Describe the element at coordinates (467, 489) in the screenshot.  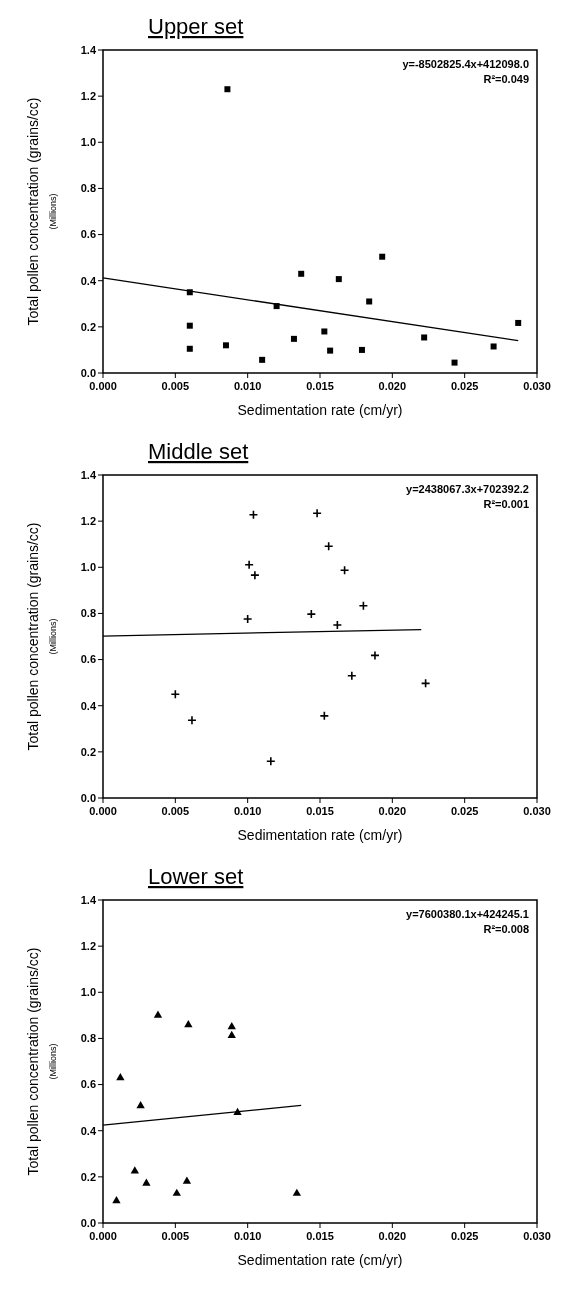
I see `annotation: y=2438067.3x+702392.2` at that location.